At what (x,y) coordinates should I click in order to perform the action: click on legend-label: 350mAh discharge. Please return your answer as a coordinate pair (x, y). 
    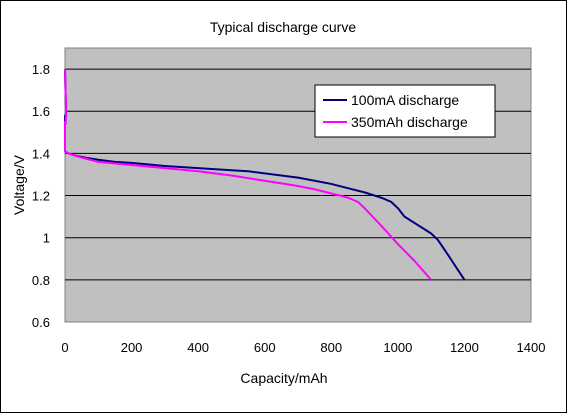
    Looking at the image, I should click on (409, 122).